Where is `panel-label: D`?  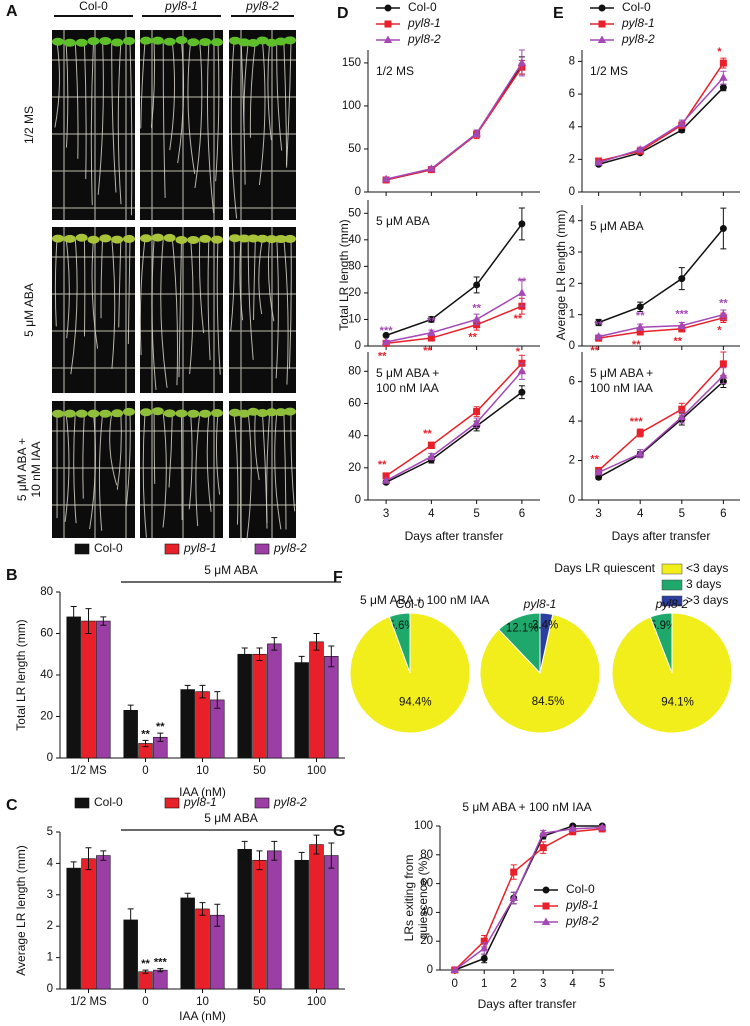
panel-label: D is located at coordinates (343, 13).